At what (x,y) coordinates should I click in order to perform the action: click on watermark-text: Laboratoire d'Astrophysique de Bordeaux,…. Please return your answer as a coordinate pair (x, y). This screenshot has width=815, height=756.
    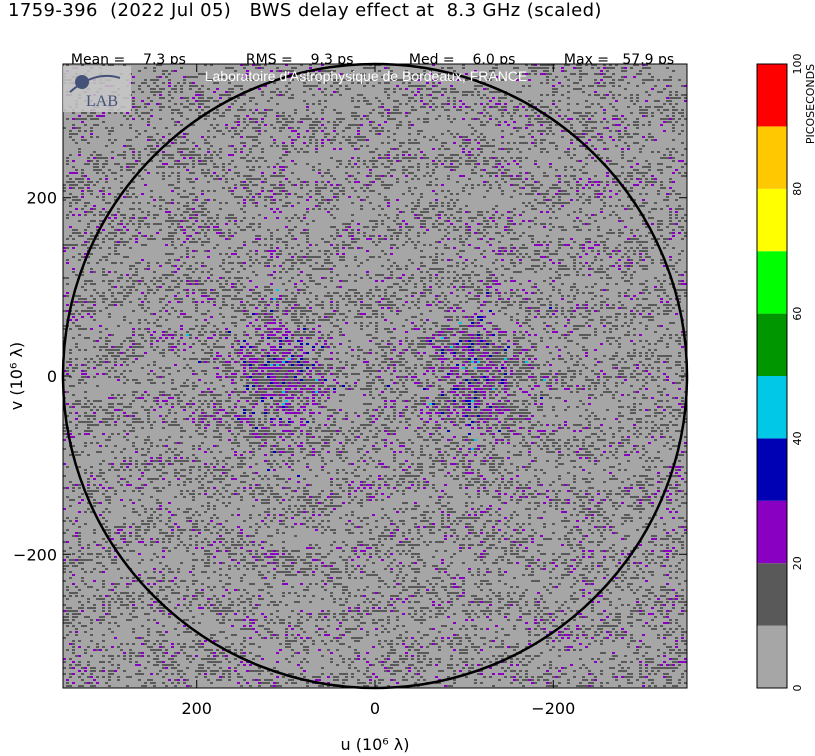
    Looking at the image, I should click on (366, 76).